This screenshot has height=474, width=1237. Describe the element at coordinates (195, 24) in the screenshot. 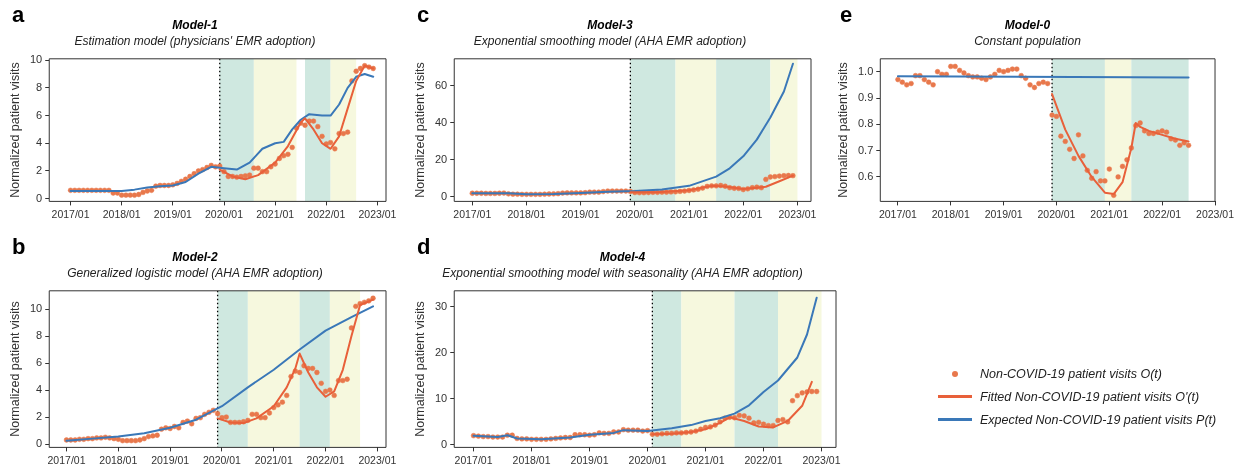

I see `chart-title: Model-1` at that location.